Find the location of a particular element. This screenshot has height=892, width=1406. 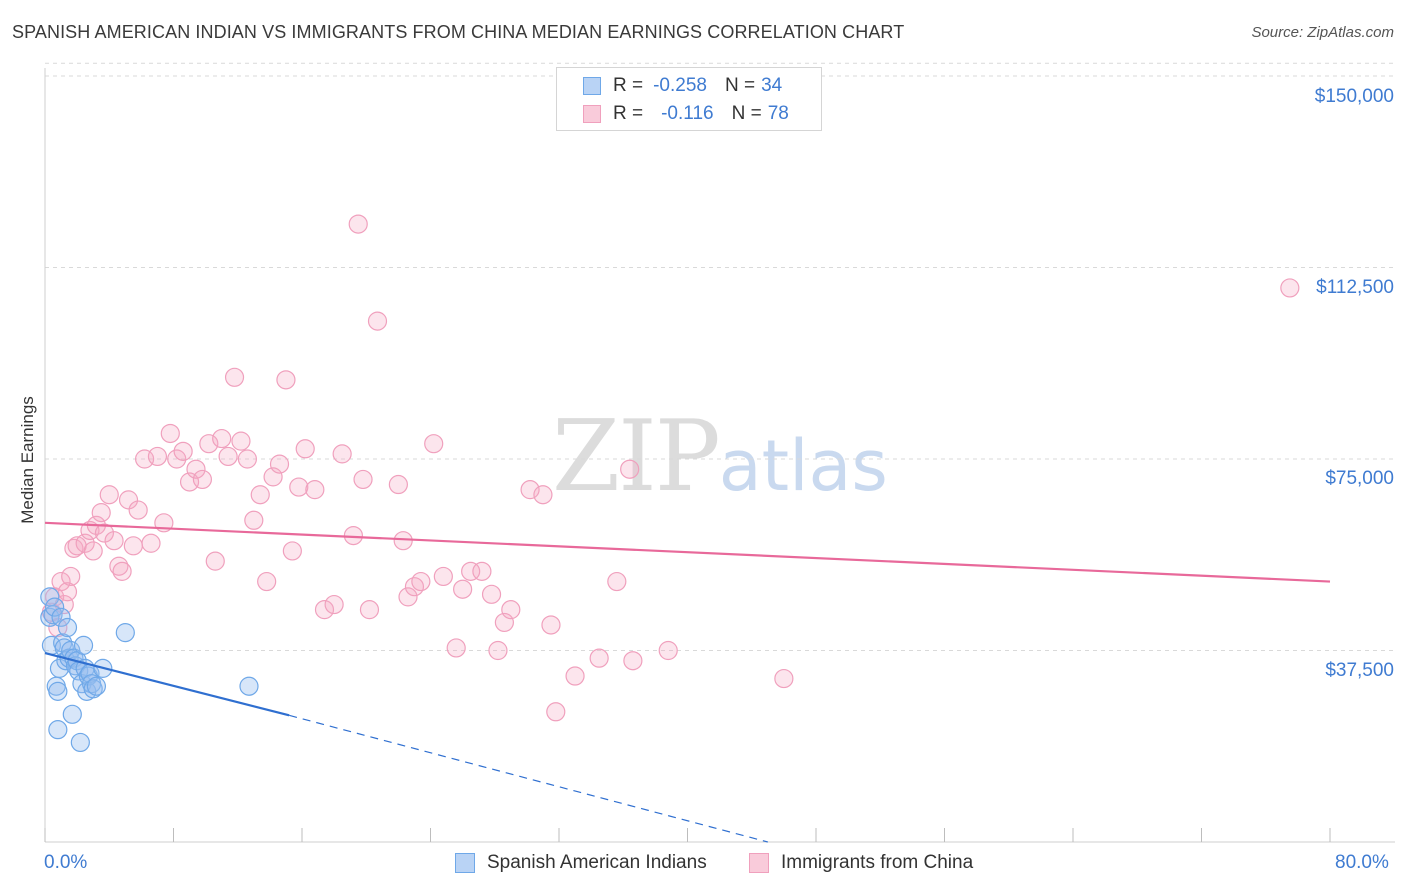

correlation-legend: R = -0.258 N = 34 R = -0.116 N = 78 is located at coordinates (689, 99).